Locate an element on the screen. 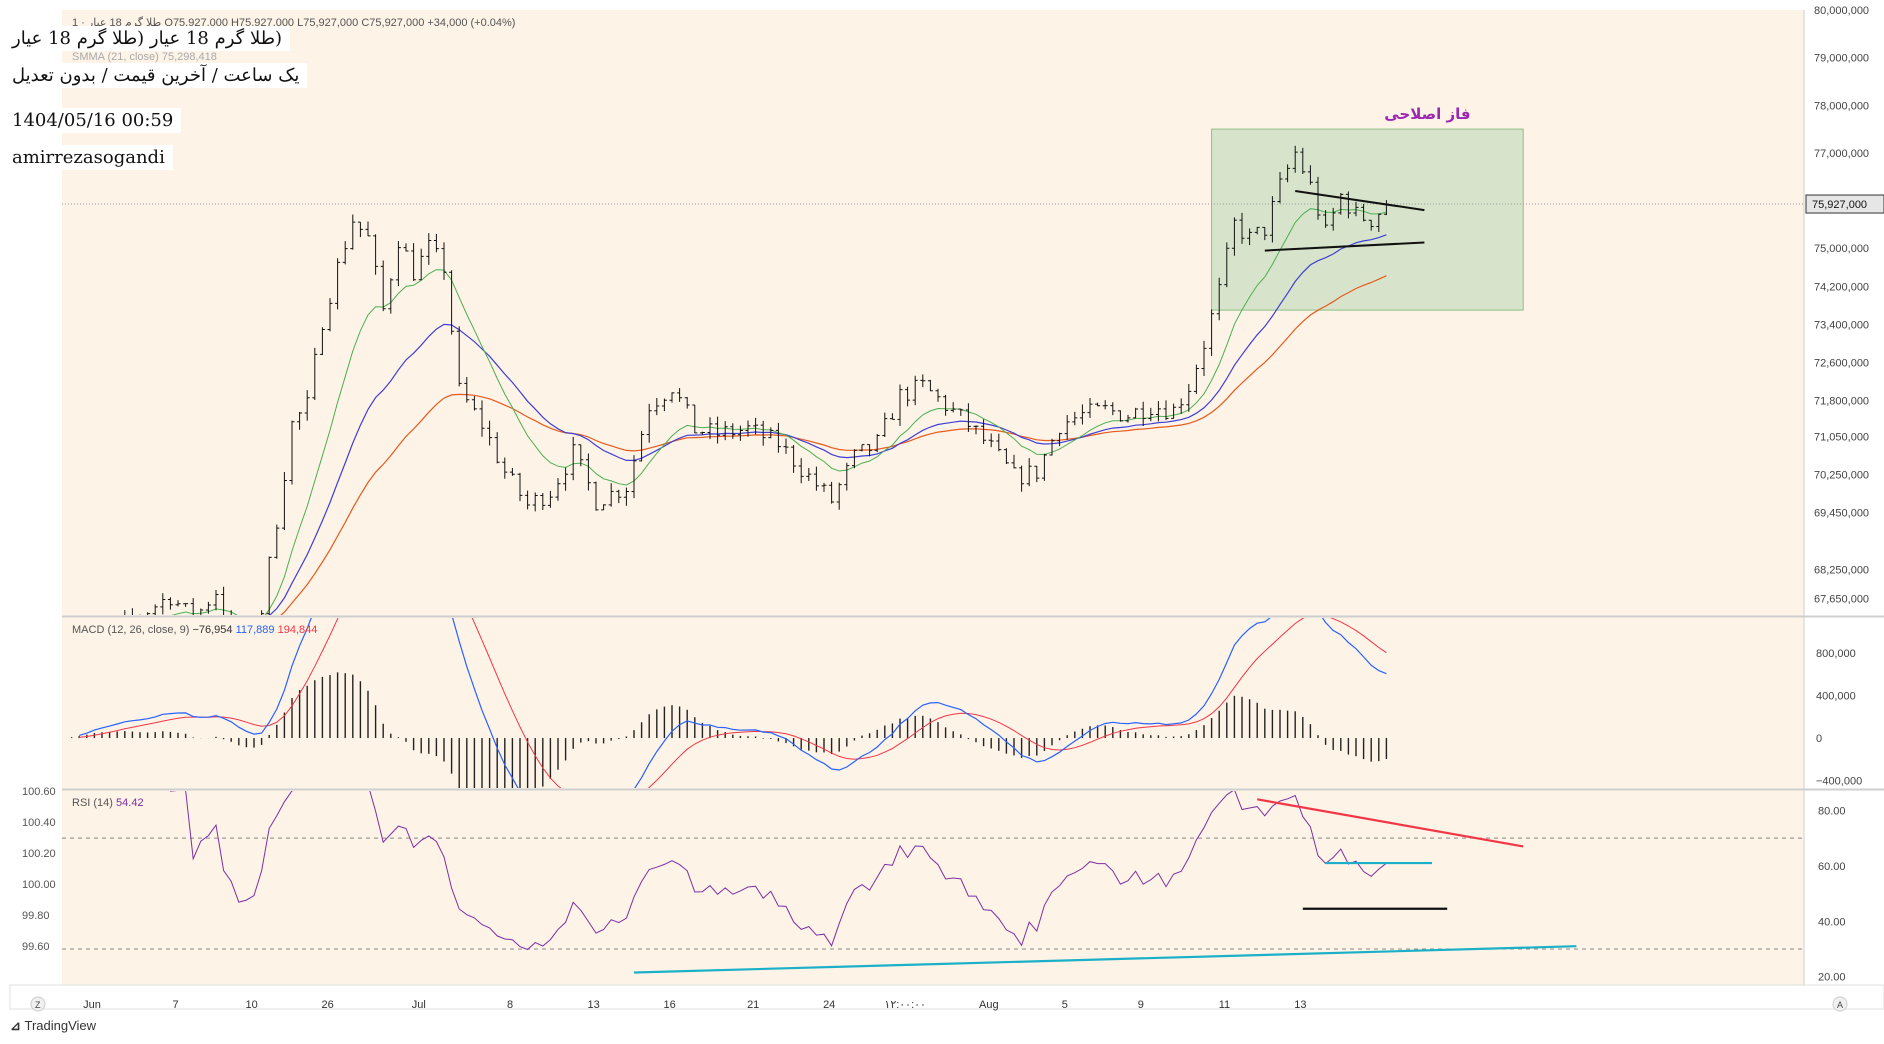 This screenshot has height=1044, width=1884. tradingview-logo: ⊿ TradingView is located at coordinates (53, 1026).